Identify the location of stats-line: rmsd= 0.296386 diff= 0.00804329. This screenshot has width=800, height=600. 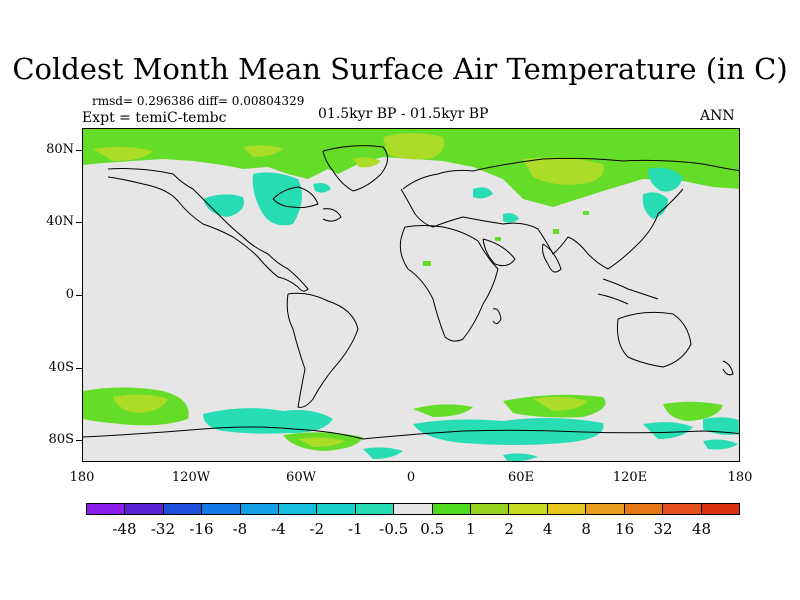
(198, 101).